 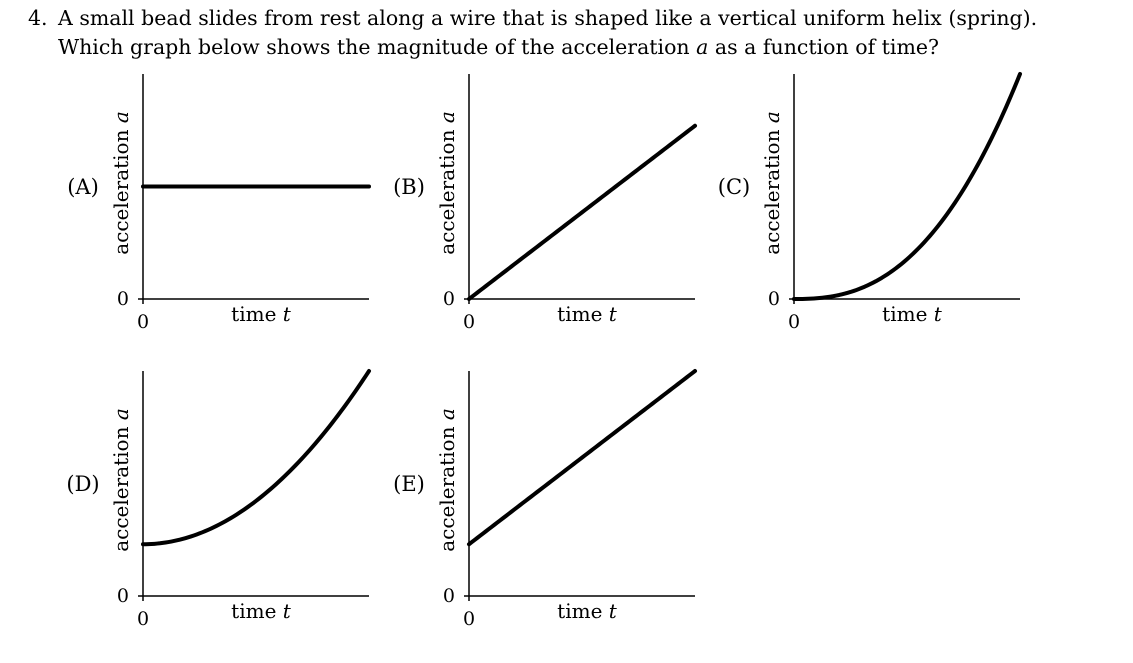 I want to click on graph-e: 00 time t acceleration a (E), so click(x=545, y=499).